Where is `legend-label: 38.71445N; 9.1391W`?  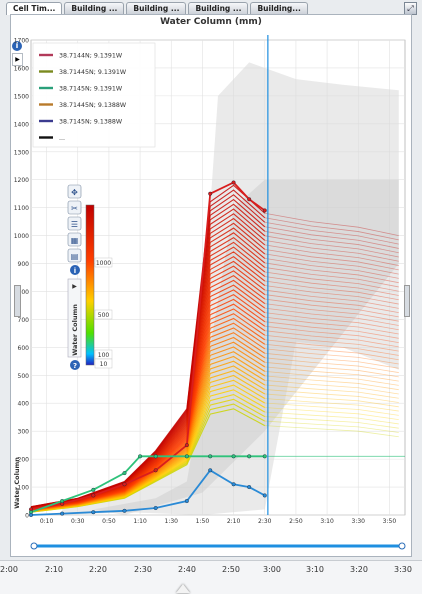
legend-label: 38.71445N; 9.1391W is located at coordinates (93, 72).